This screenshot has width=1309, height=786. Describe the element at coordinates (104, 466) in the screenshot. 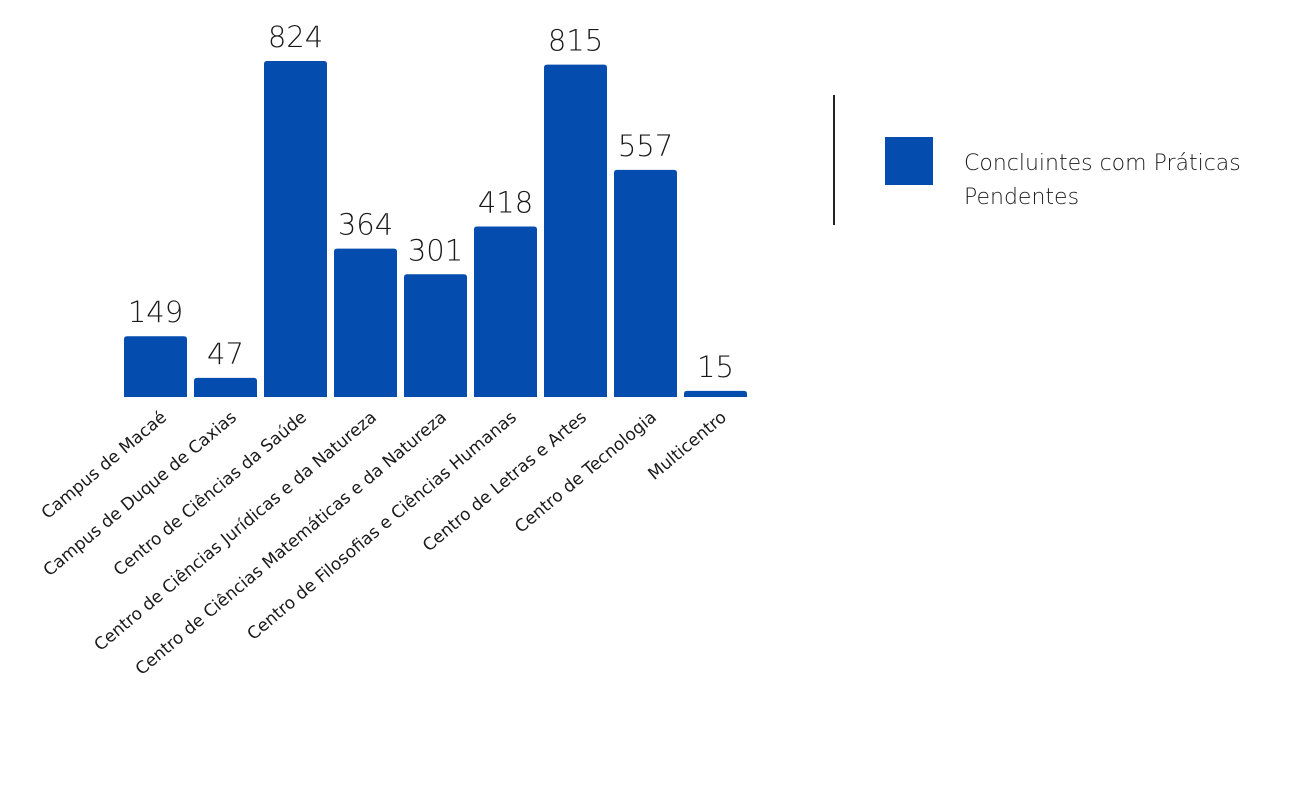

I see `category-tick-label: Campus de Macaé` at that location.